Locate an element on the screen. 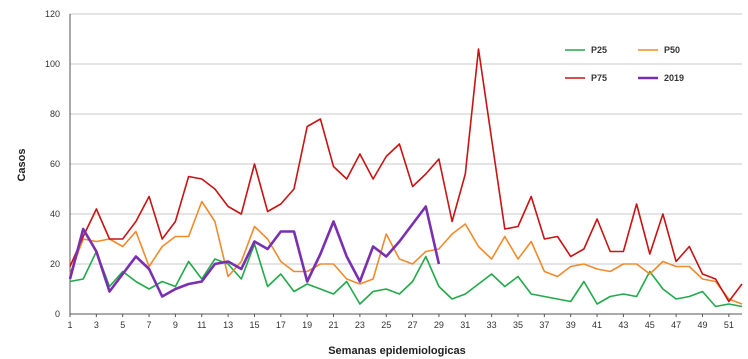 This screenshot has height=359, width=748. y-tick-label: 100 is located at coordinates (52, 64).